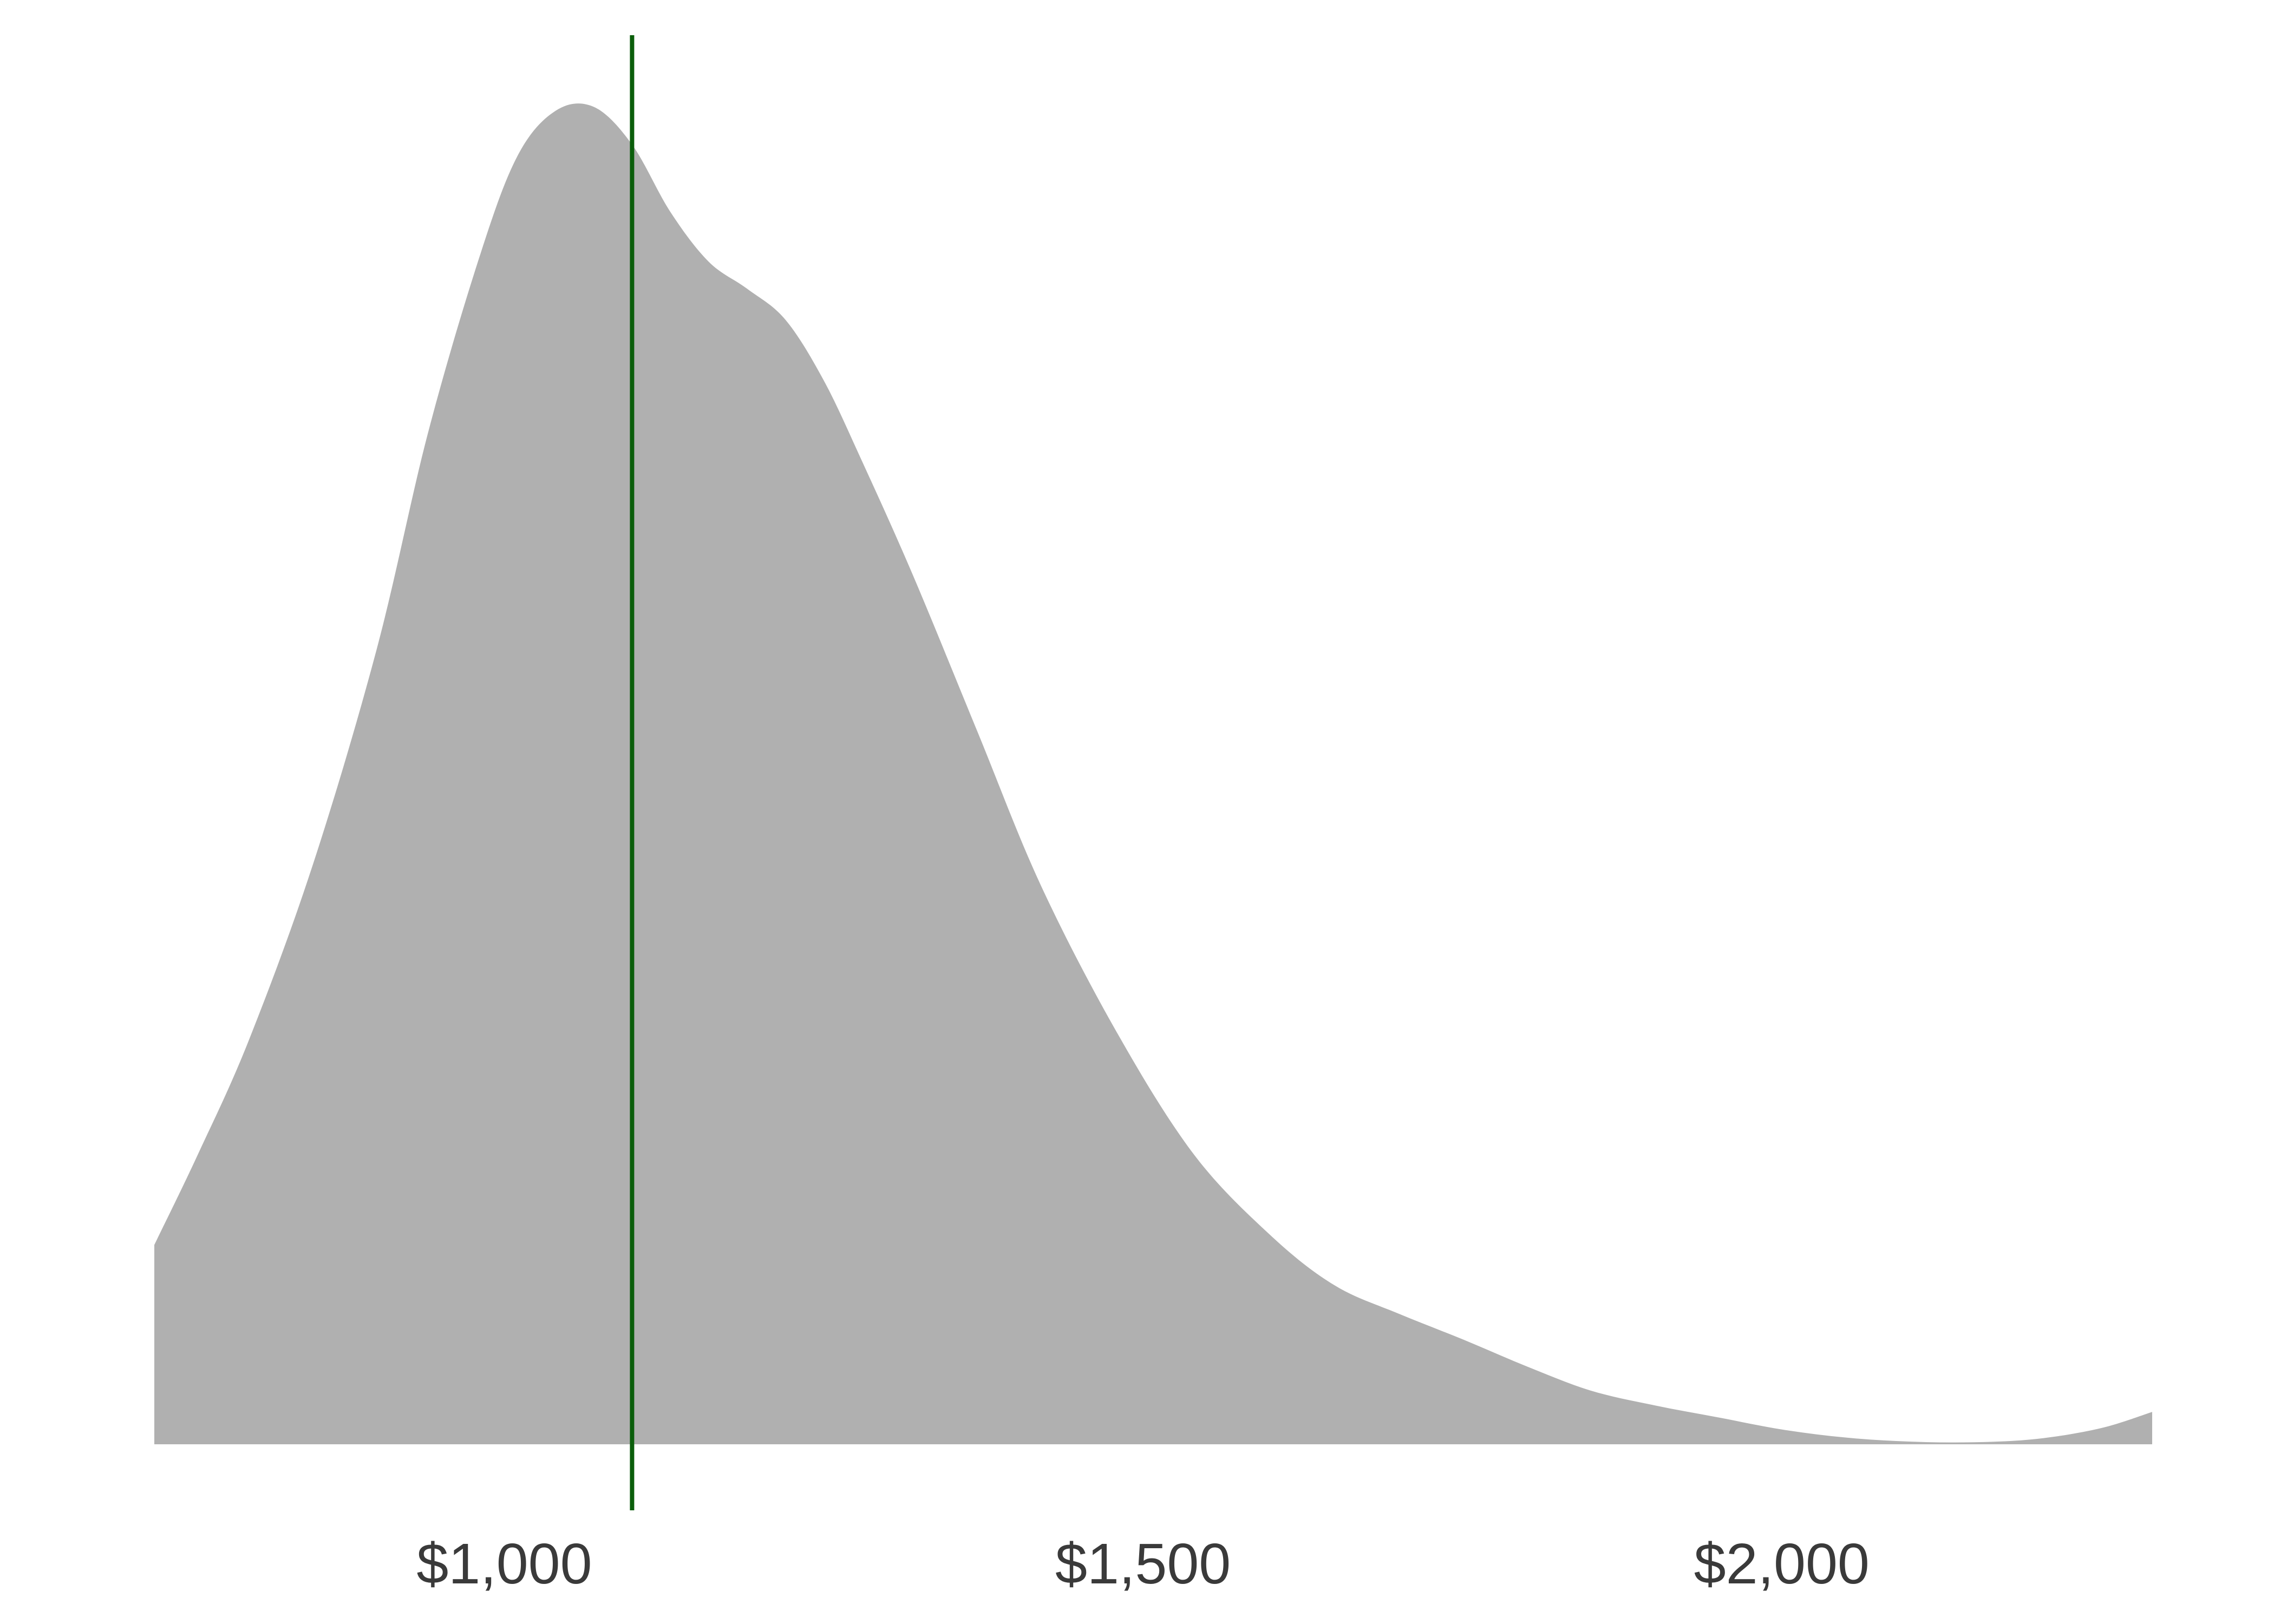  I want to click on x-tick-label: $1,500, so click(1143, 1564).